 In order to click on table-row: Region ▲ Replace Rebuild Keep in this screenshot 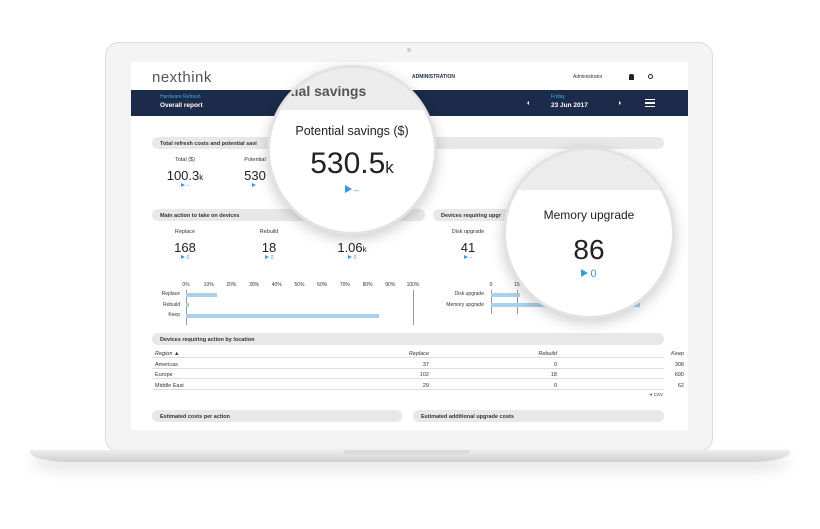, I will do `click(418, 353)`.